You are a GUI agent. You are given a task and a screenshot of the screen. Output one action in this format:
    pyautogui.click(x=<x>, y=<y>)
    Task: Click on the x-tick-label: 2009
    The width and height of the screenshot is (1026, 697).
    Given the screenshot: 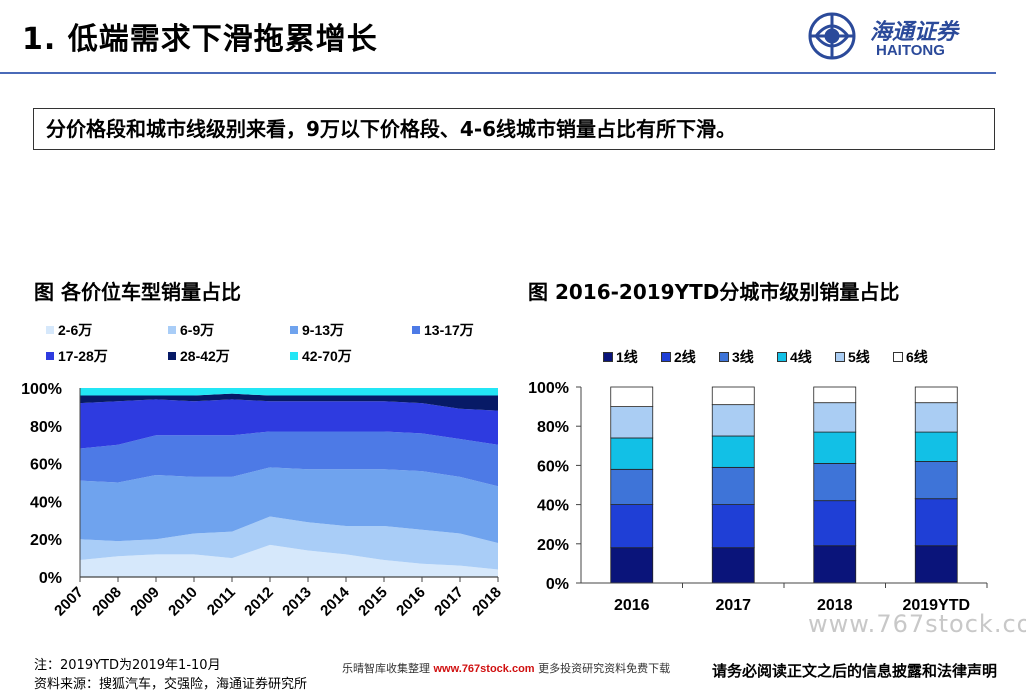 What is the action you would take?
    pyautogui.click(x=145, y=602)
    